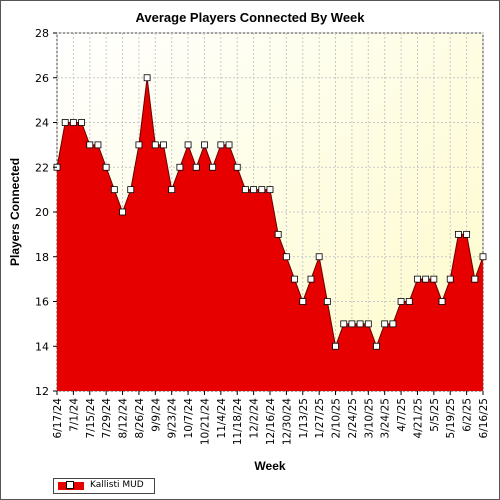 The image size is (500, 500). What do you see at coordinates (271, 421) in the screenshot?
I see `x-tick-label: 12/16/24` at bounding box center [271, 421].